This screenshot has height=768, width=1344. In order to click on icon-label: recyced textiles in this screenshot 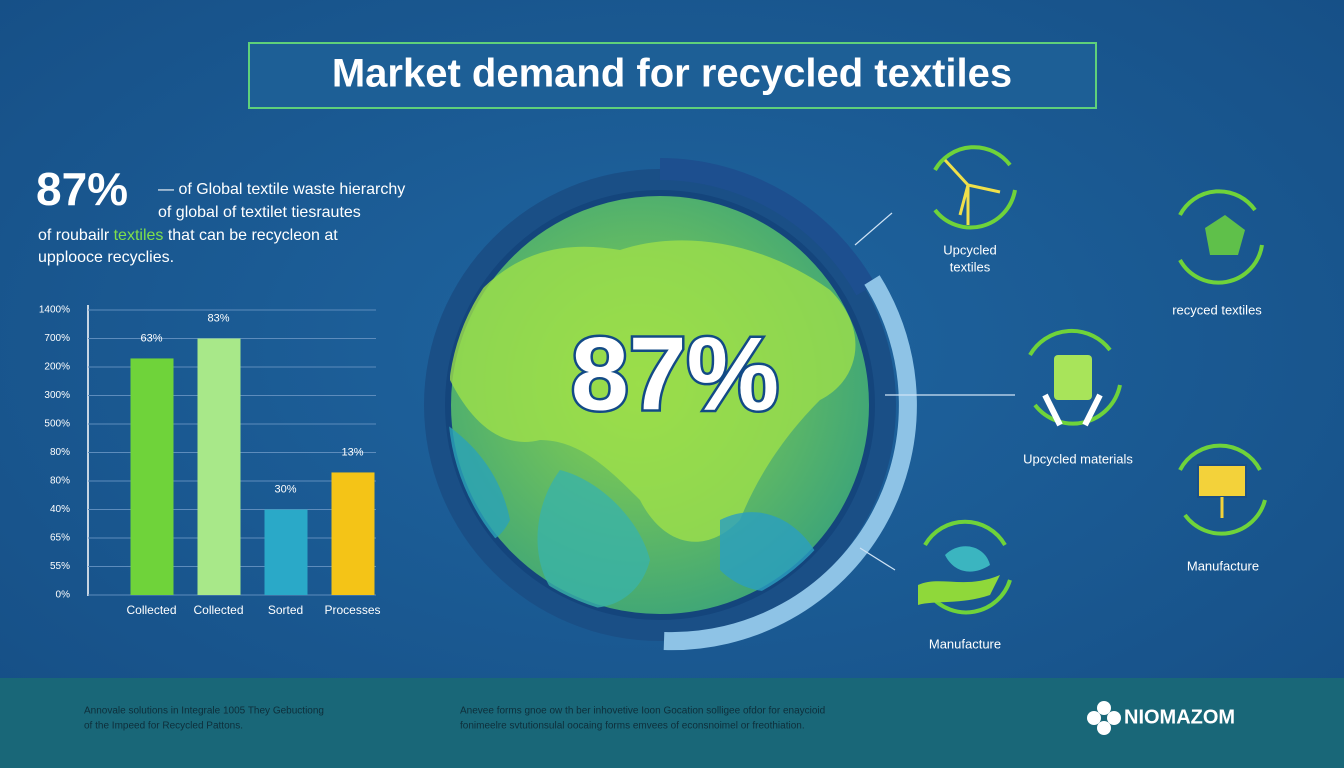, I will do `click(1217, 309)`.